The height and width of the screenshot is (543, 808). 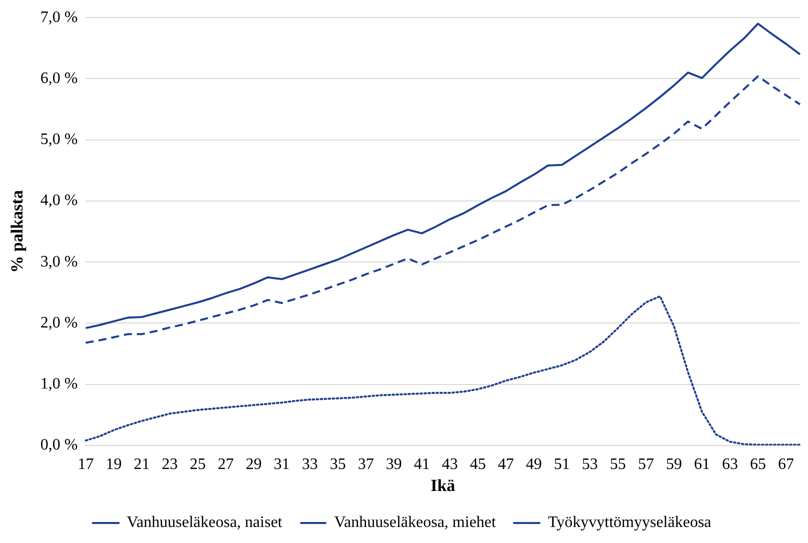 I want to click on y-tick-label: 5,0 %, so click(x=59, y=139).